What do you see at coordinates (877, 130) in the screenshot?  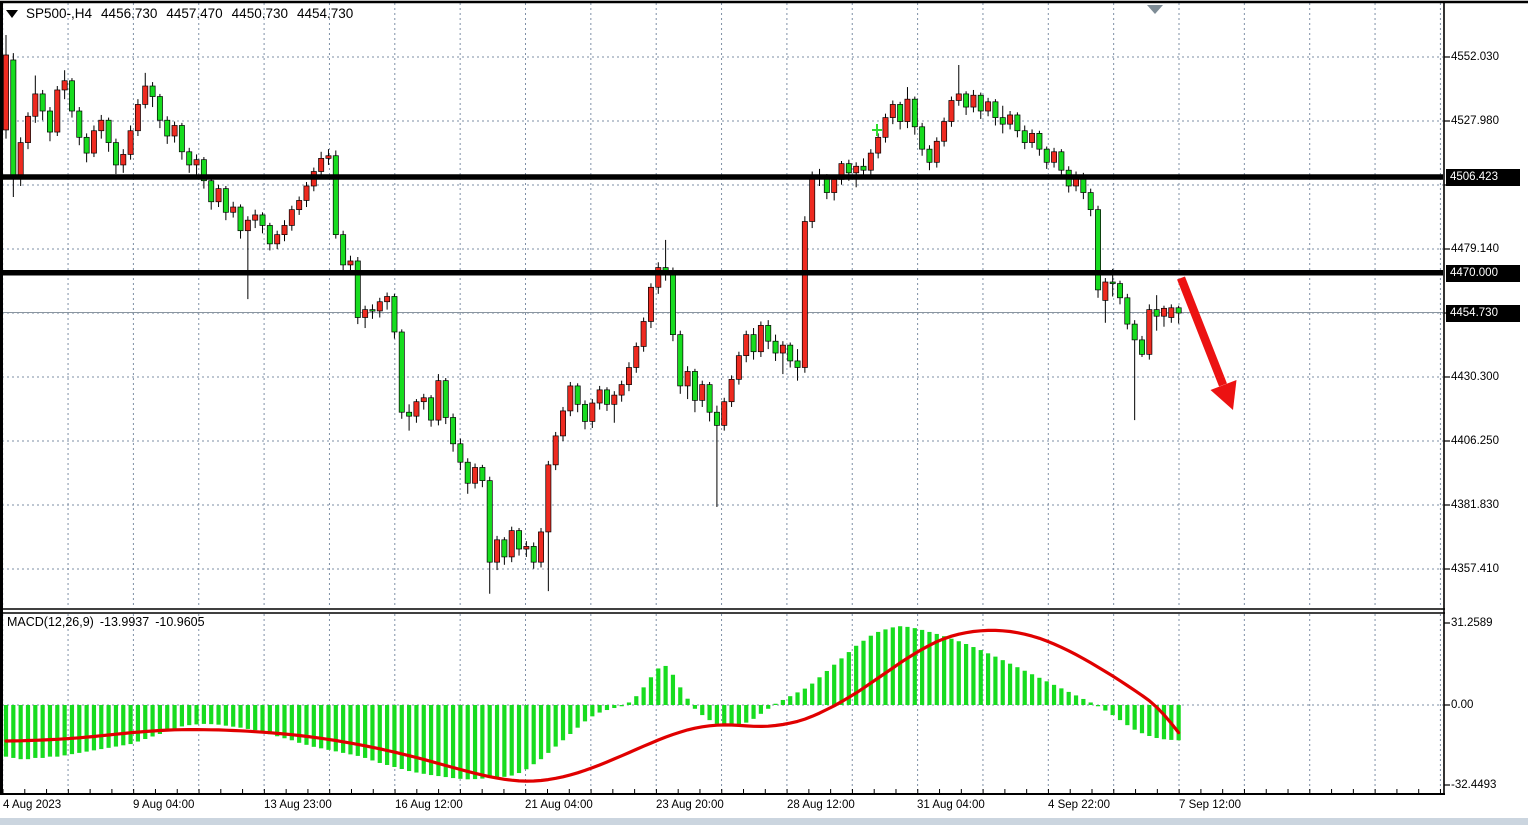 I see `green-cross-marker` at bounding box center [877, 130].